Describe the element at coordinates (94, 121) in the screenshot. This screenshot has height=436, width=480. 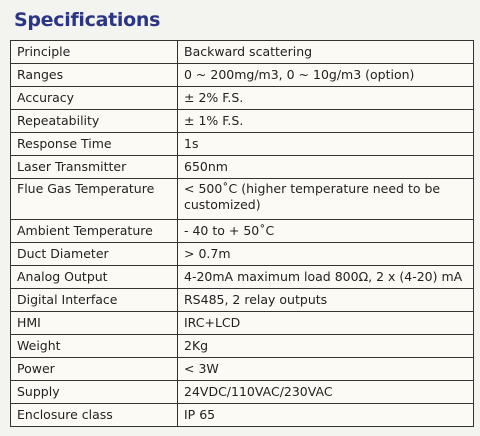
I see `spec-label: Repeatability` at that location.